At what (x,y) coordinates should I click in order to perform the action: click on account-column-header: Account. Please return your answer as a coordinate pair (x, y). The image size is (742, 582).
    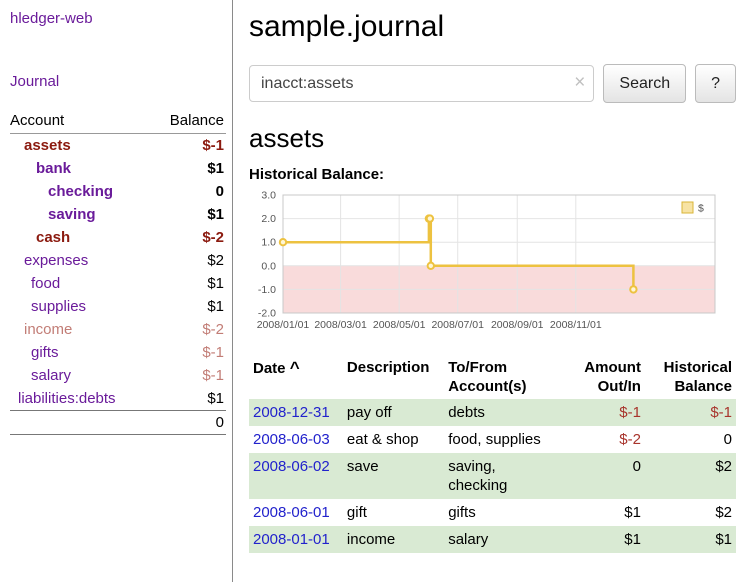
    Looking at the image, I should click on (81, 122).